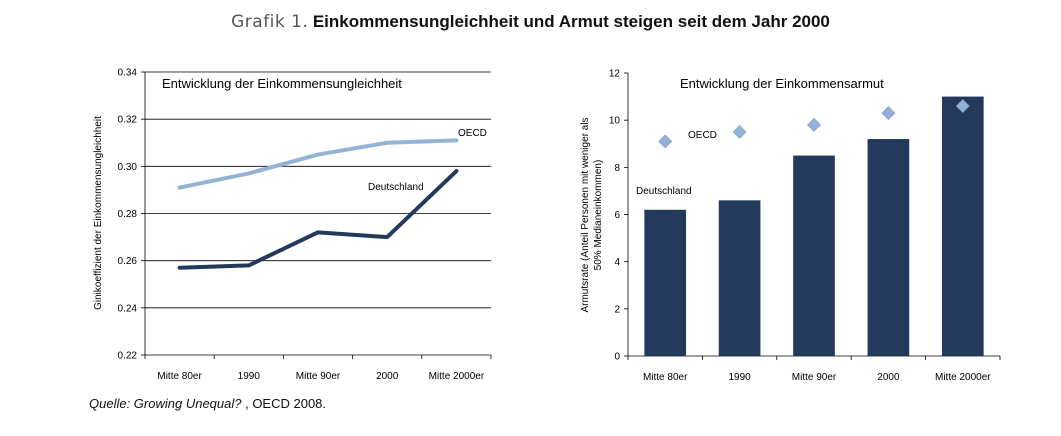  What do you see at coordinates (814, 377) in the screenshot?
I see `poverty-x-tick-label: Mitte 90er` at bounding box center [814, 377].